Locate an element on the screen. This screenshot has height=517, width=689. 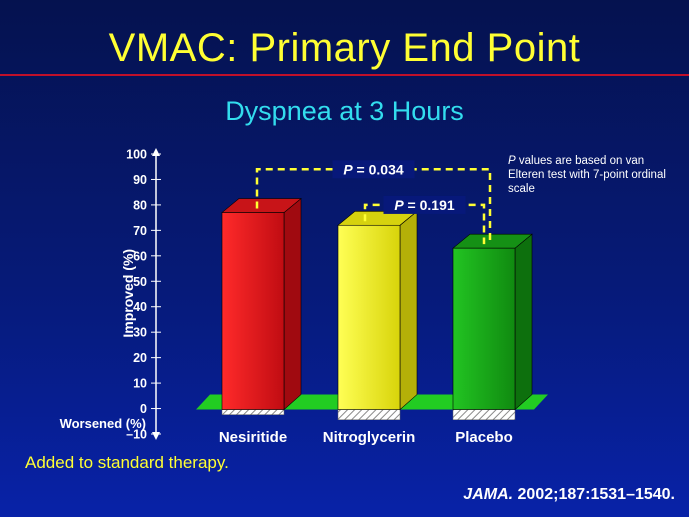
category-label-nitroglycerin: Nitroglycerin is located at coordinates (369, 437).